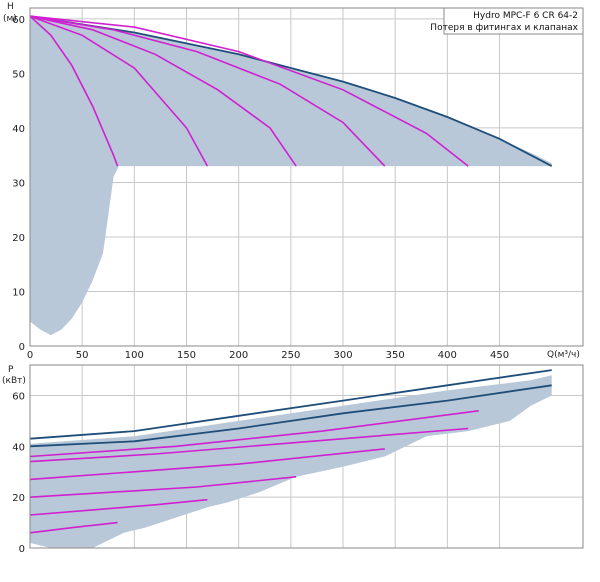 This screenshot has height=582, width=600. Describe the element at coordinates (30, 355) in the screenshot. I see `upper-xtick-label-0: 0` at that location.